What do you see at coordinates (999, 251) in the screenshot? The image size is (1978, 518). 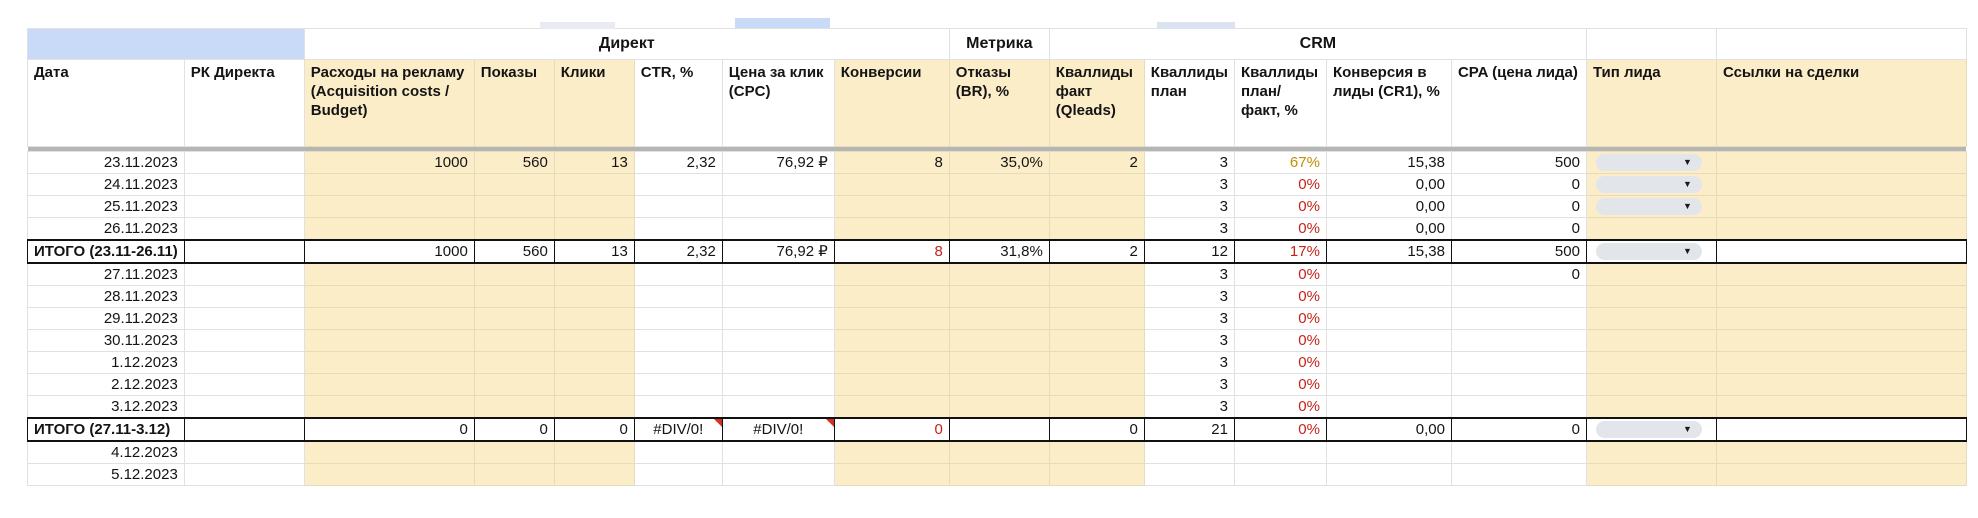 I see `cell-br: 31,8%` at bounding box center [999, 251].